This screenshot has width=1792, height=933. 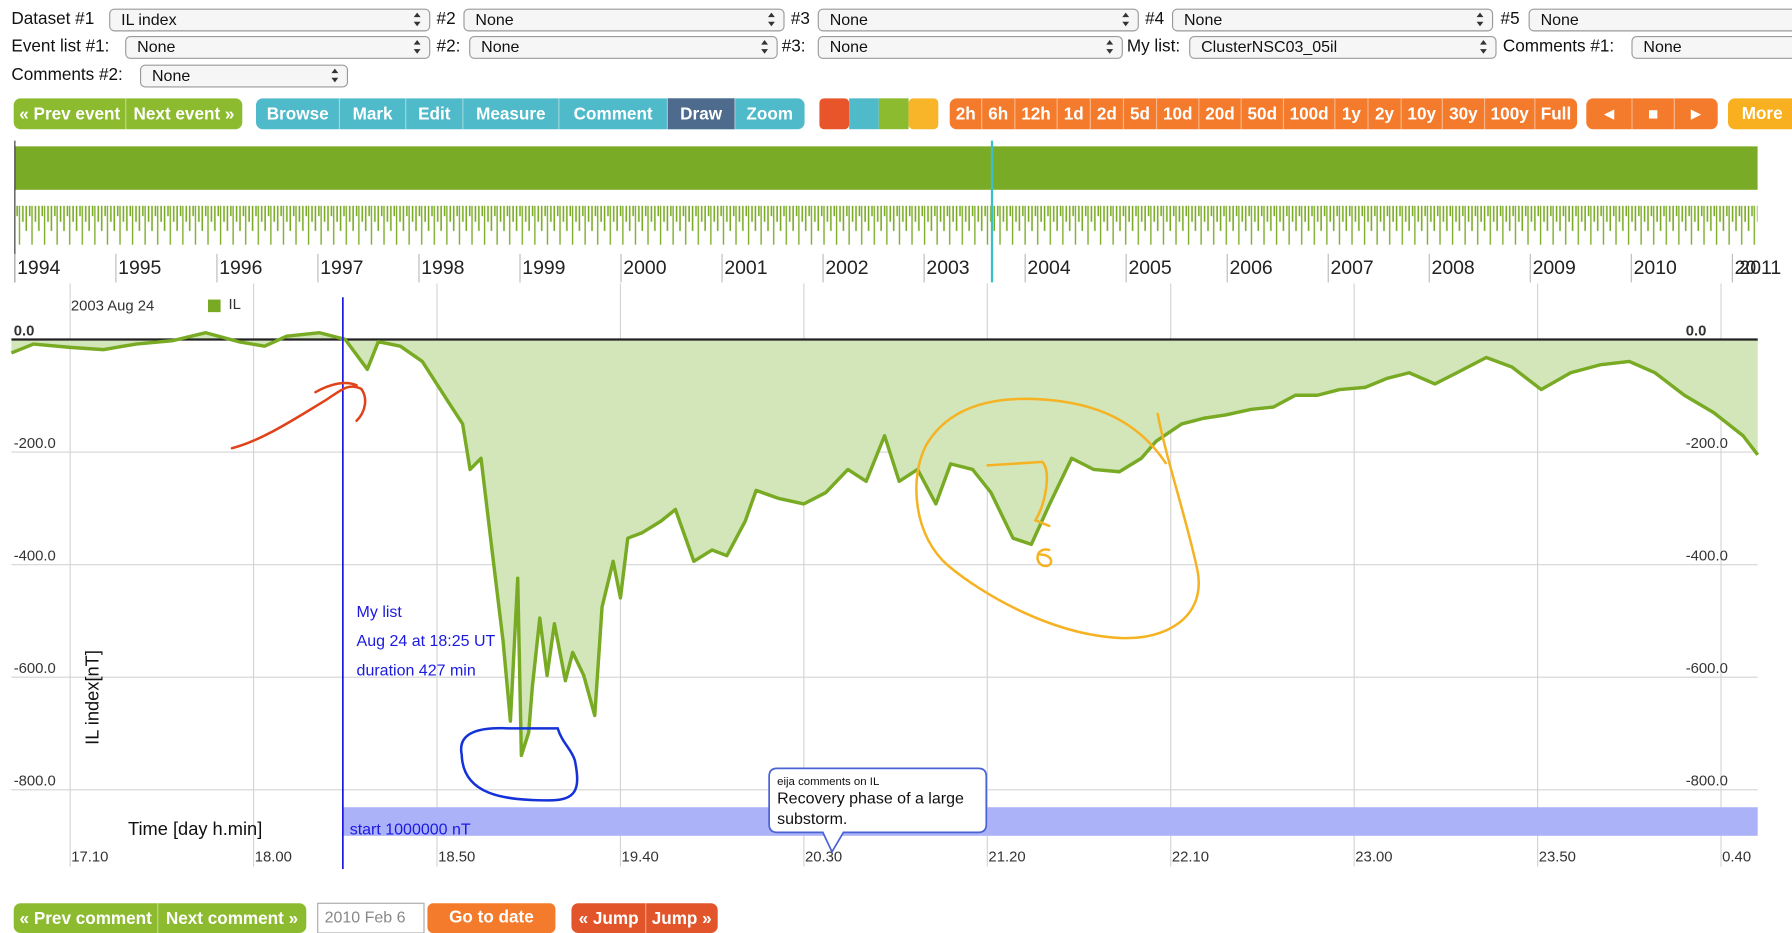 What do you see at coordinates (1048, 268) in the screenshot?
I see `year-label: 2004` at bounding box center [1048, 268].